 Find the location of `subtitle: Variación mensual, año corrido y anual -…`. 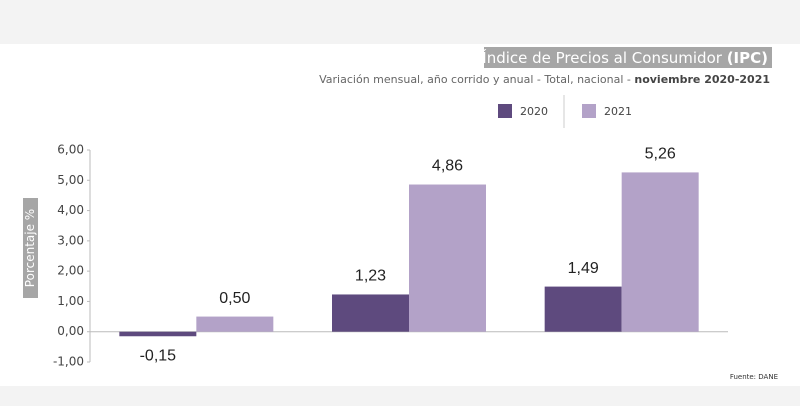

subtitle: Variación mensual, año corrido y anual -… is located at coordinates (544, 79).